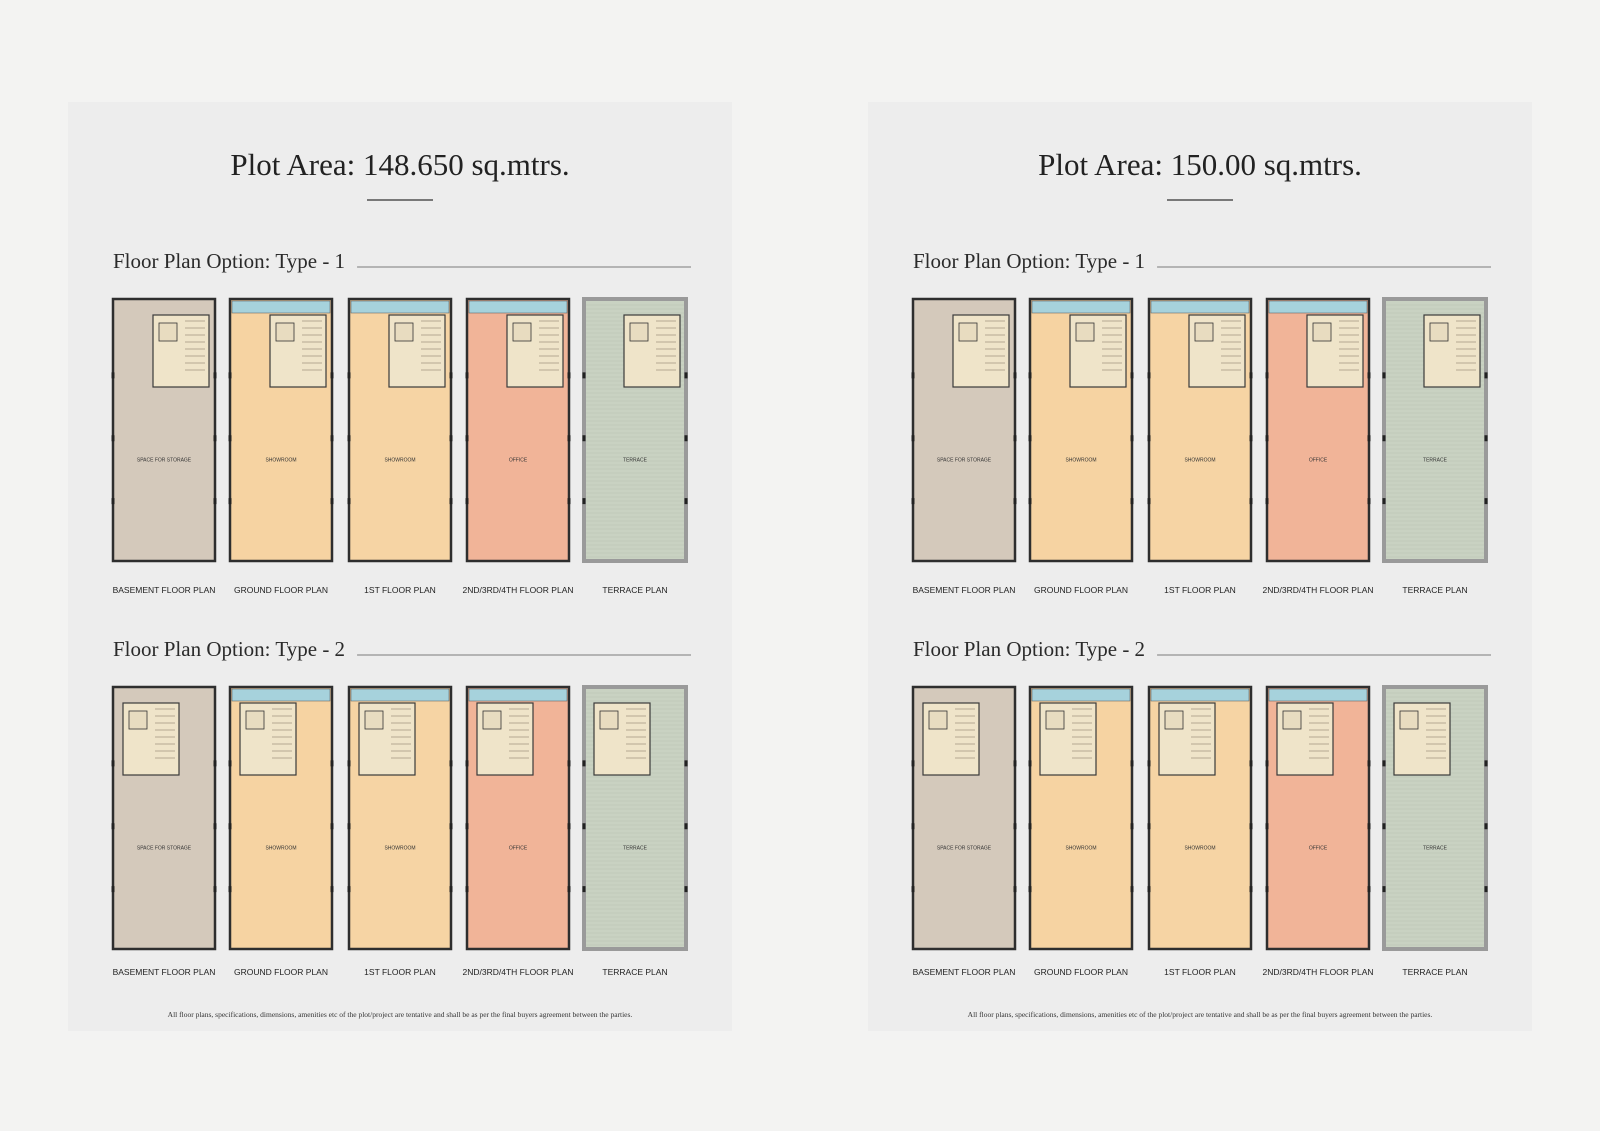 This screenshot has height=1131, width=1600. Describe the element at coordinates (1434, 972) in the screenshot. I see `plan-caption: TERRACE PLAN` at that location.